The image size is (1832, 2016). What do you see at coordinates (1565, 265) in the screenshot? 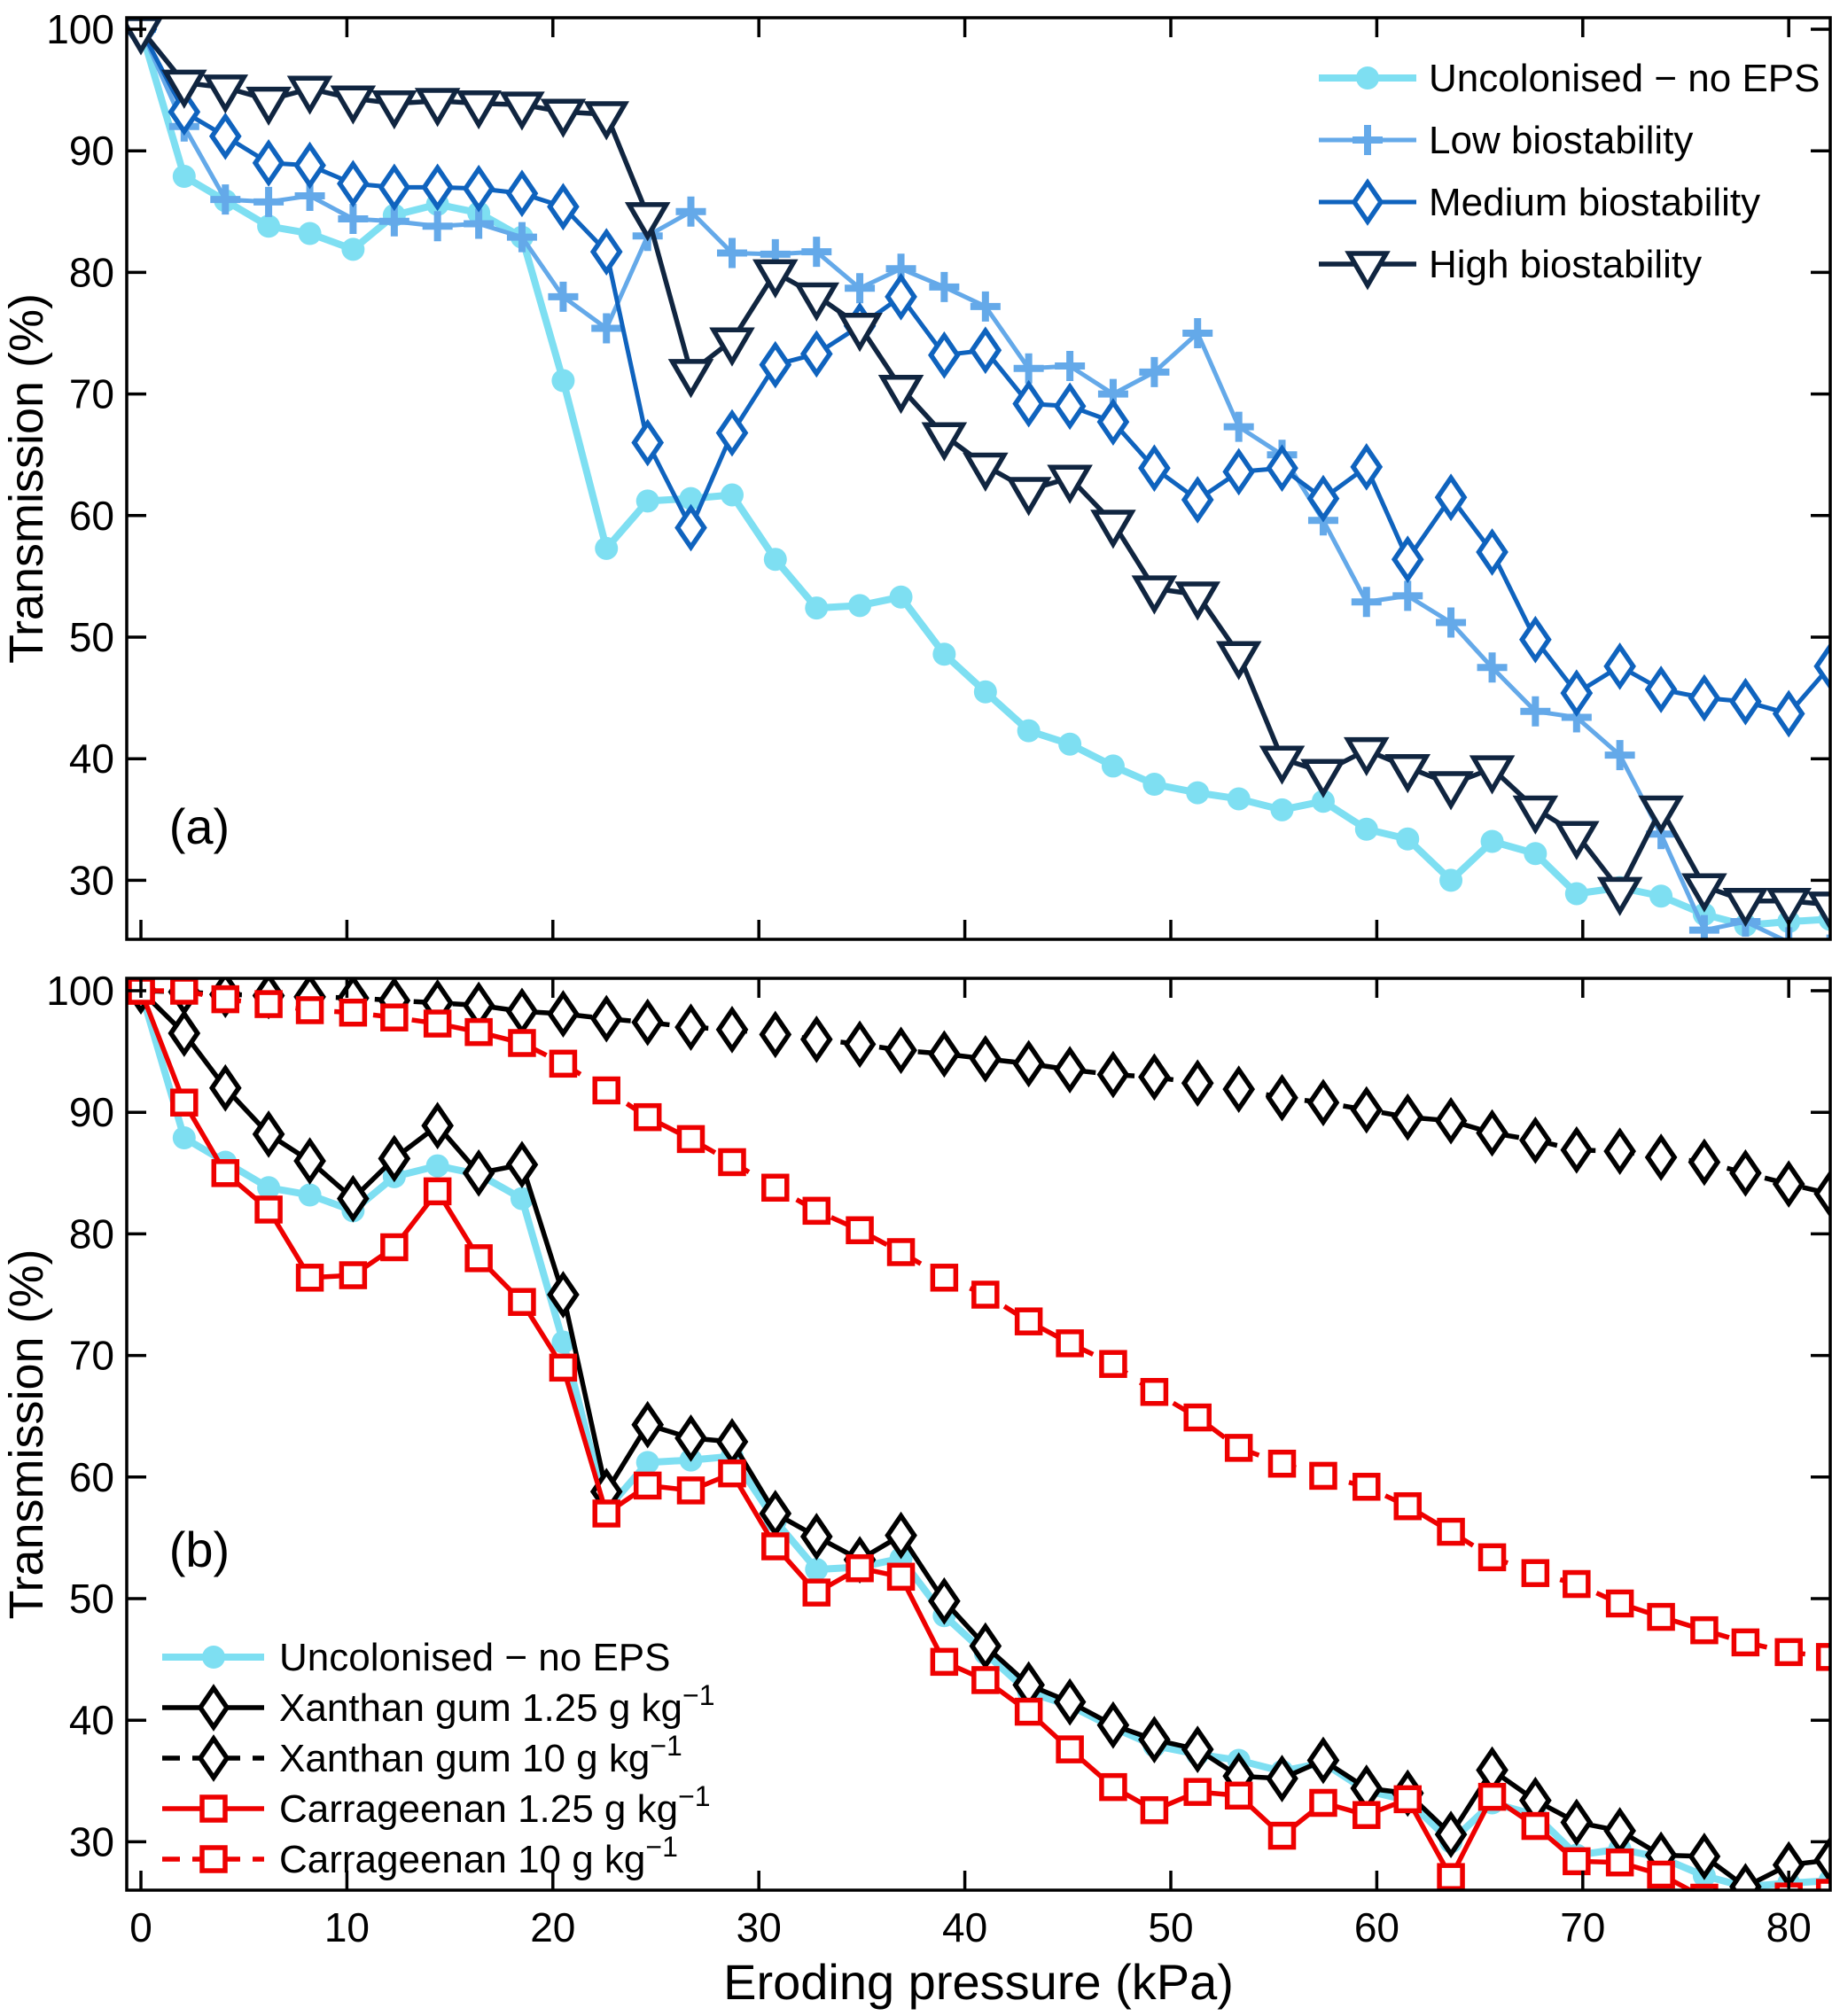
I see `legend-label: High biostability` at bounding box center [1565, 265].